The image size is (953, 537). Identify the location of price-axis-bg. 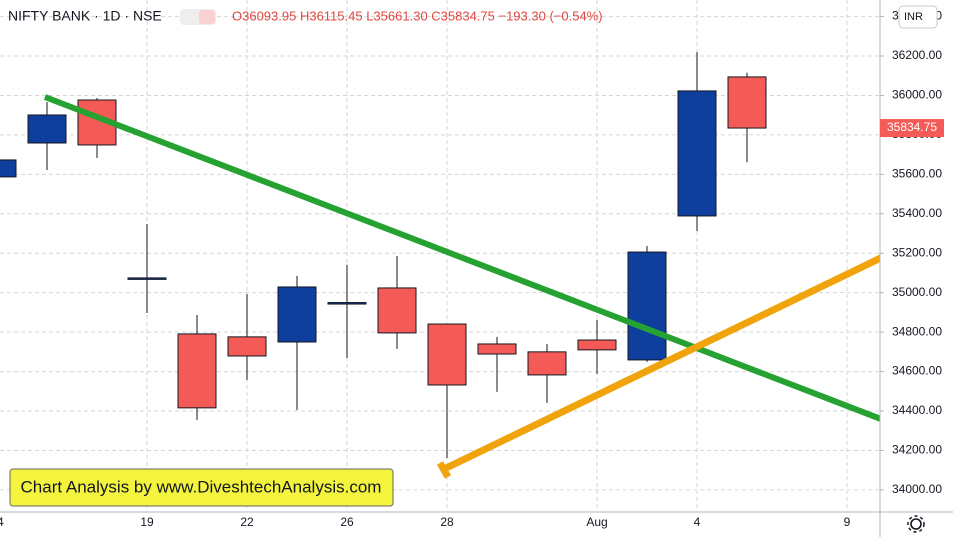
(916, 268).